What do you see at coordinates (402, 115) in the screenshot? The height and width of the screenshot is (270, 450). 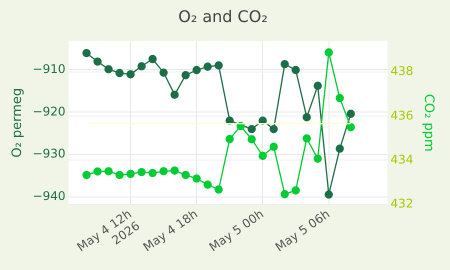 I see `y2-tick-label: 436` at bounding box center [402, 115].